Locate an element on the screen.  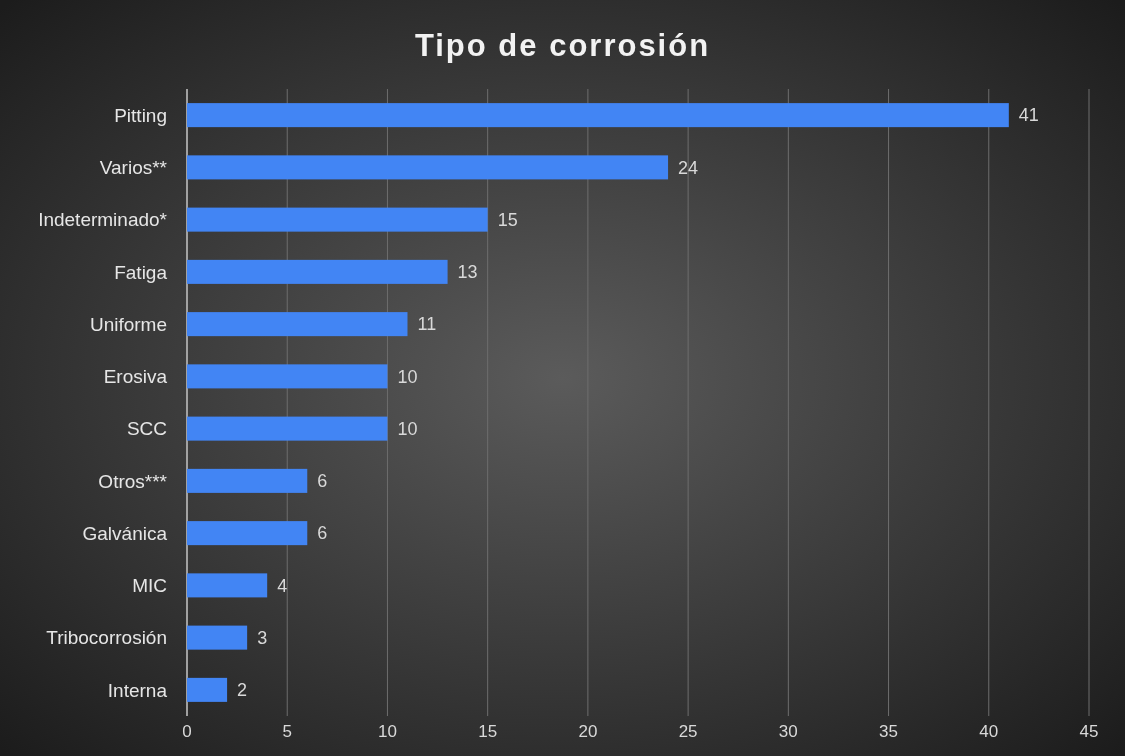
x-tick-label: 20 is located at coordinates (588, 731).